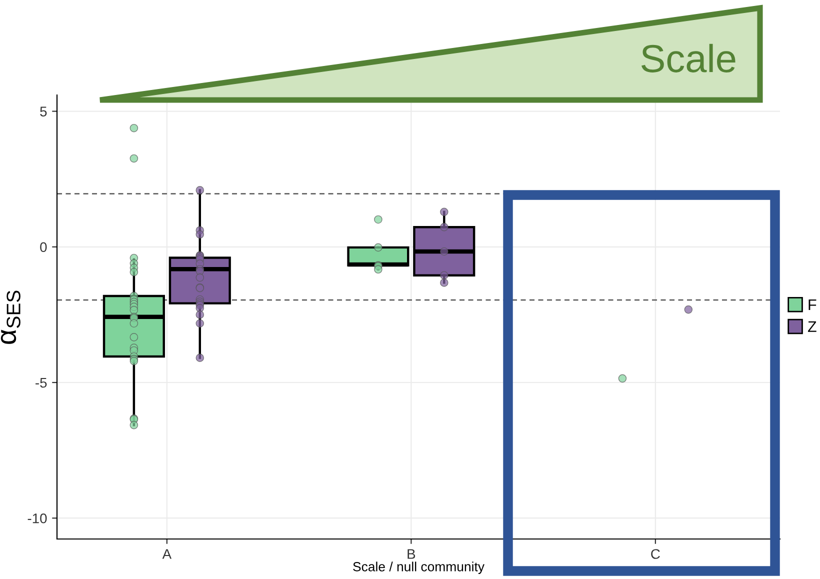 The height and width of the screenshot is (579, 820). I want to click on y-axis-title: α$_{SES}$, so click(10, 317).